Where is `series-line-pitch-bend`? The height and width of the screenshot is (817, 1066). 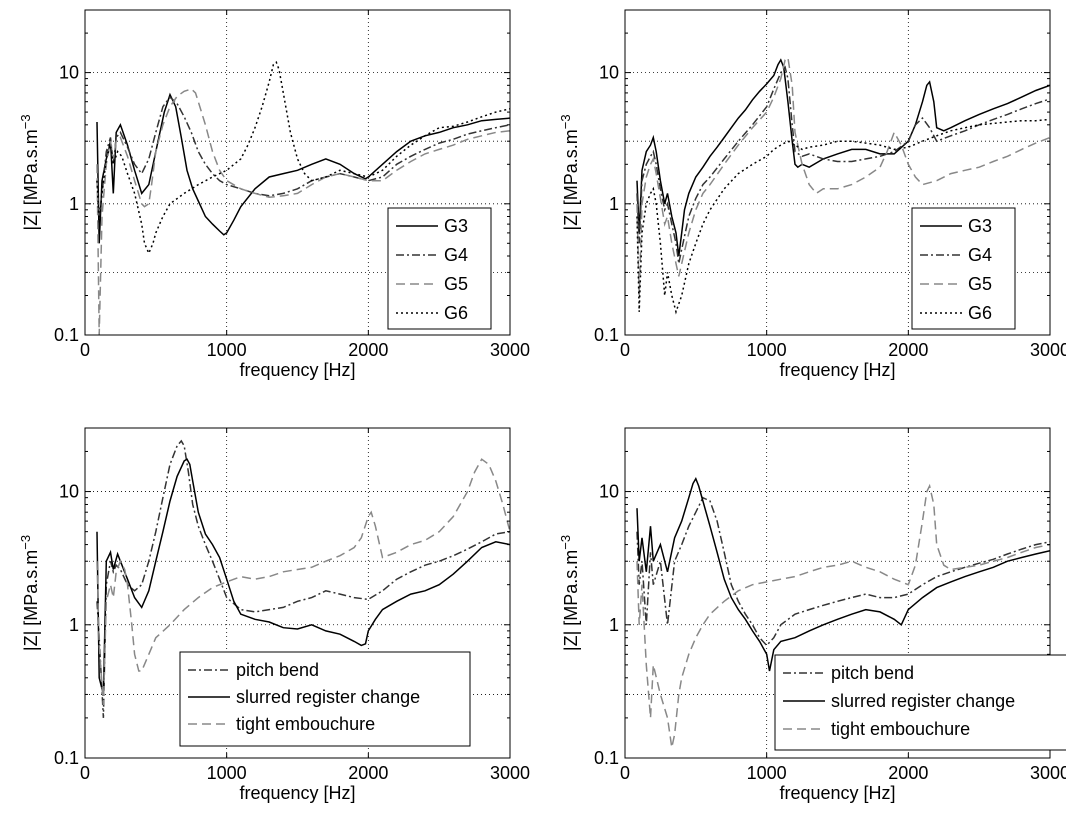 series-line-pitch-bend is located at coordinates (303, 578).